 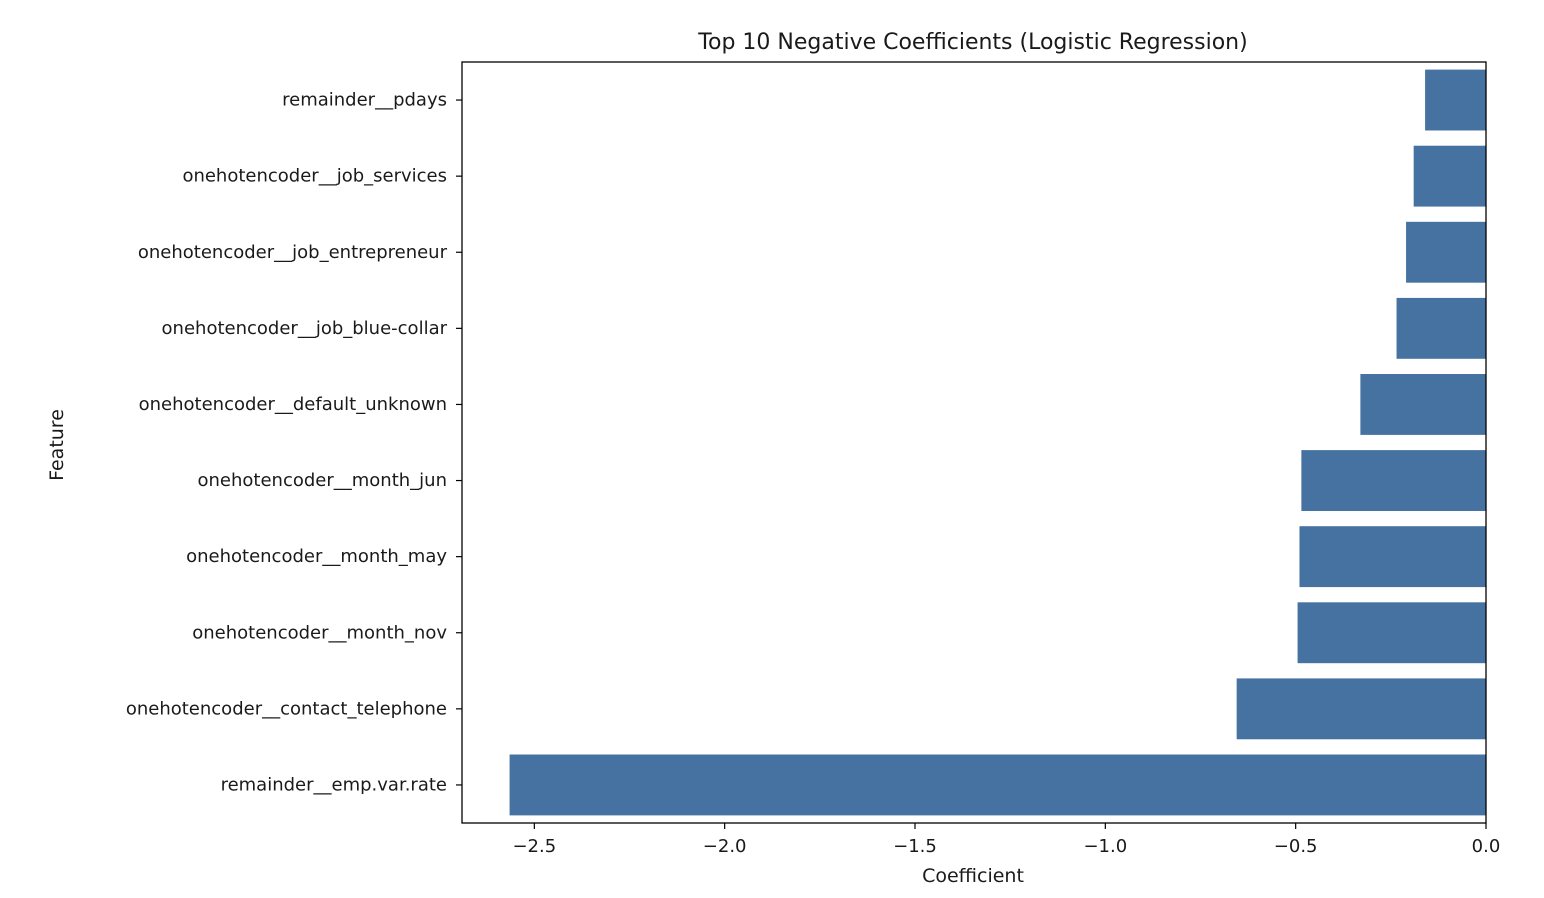 What do you see at coordinates (319, 632) in the screenshot?
I see `y-tick-label: onehotencoder__month_nov` at bounding box center [319, 632].